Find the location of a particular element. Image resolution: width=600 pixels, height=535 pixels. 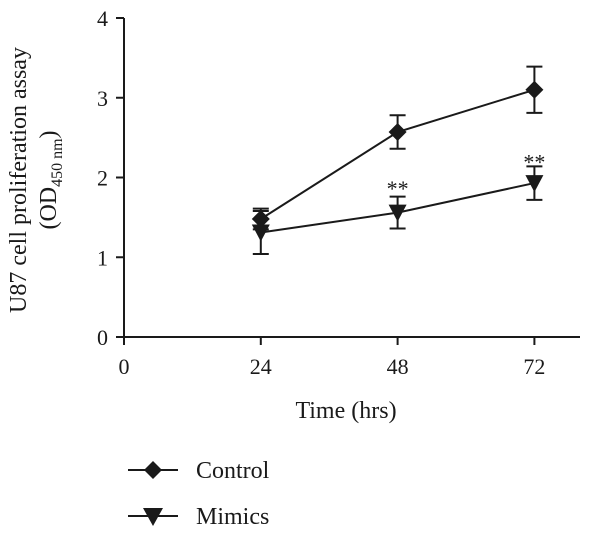

y-tick-label: 4 is located at coordinates (102, 18).